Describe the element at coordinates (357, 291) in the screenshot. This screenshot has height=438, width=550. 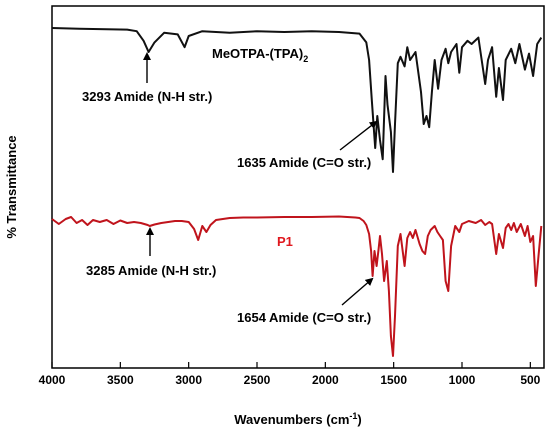
I see `annotation-4-arrow` at that location.